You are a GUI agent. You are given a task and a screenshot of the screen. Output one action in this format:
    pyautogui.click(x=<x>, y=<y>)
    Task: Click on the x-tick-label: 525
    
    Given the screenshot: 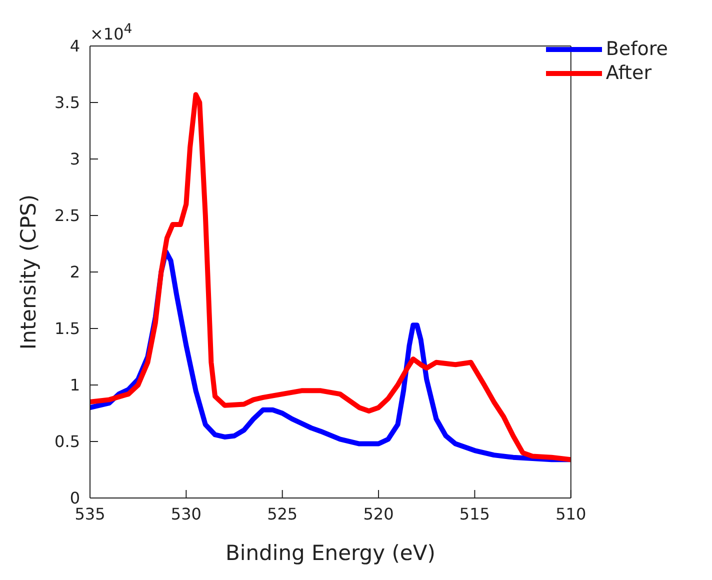 What is the action you would take?
    pyautogui.click(x=282, y=514)
    